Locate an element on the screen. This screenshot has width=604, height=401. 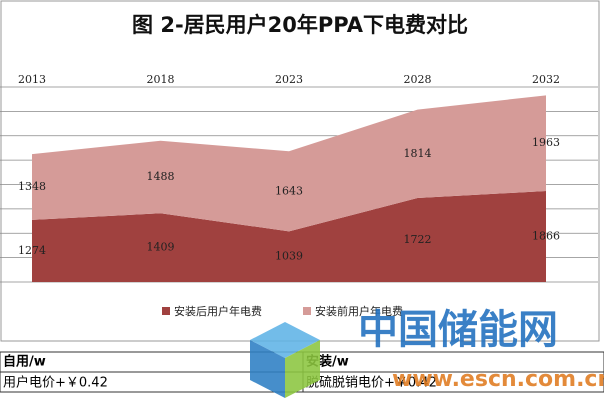
watermark: 中国储能网 www.escn.com.cn is located at coordinates (427, 352).